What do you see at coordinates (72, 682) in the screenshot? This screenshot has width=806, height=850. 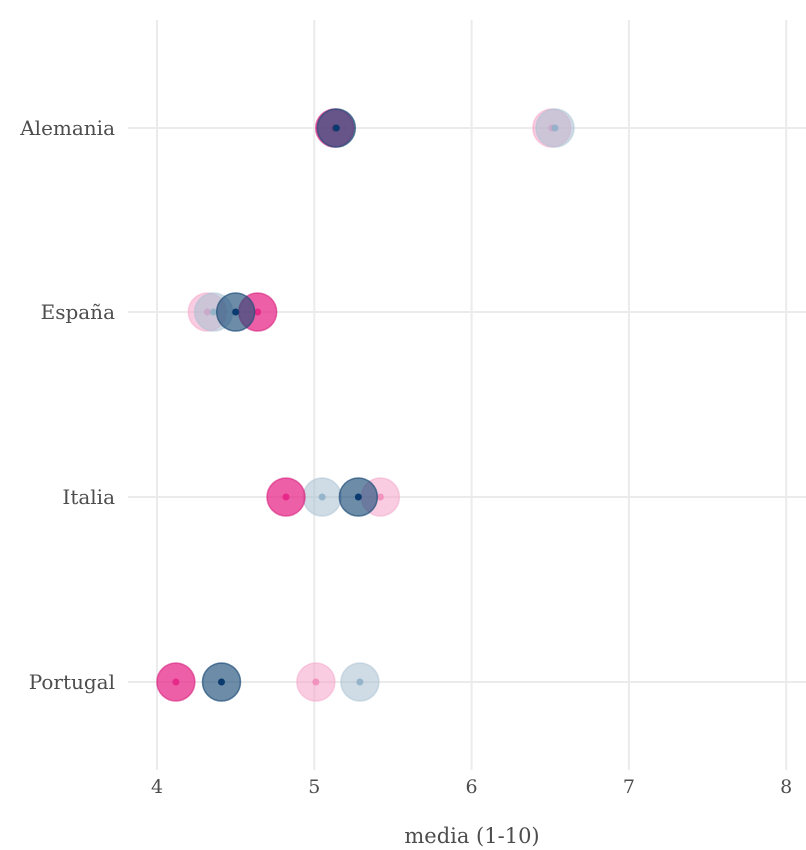 I see `category-label-3: Portugal` at bounding box center [72, 682].